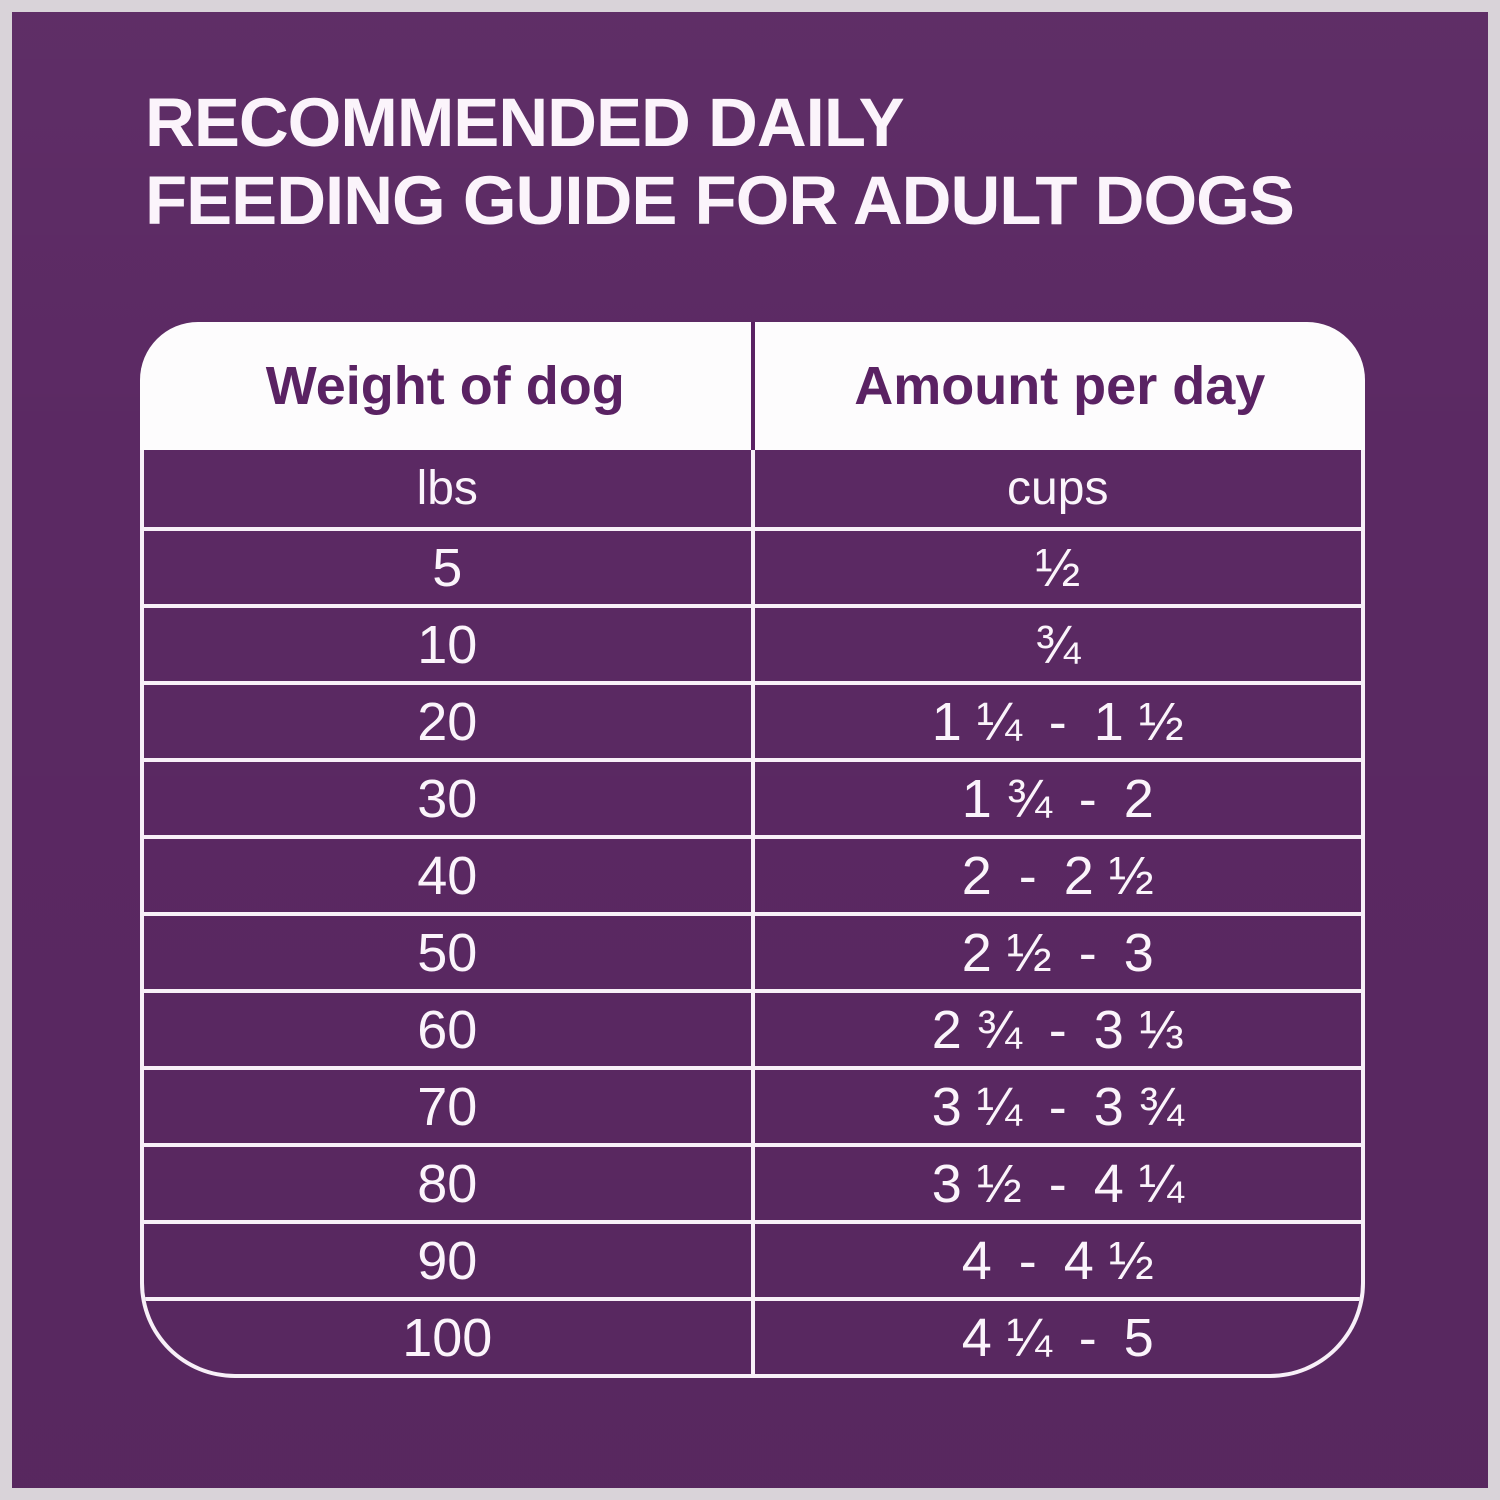  I want to click on table-row: 50 2 ½ - 3, so click(752, 950).